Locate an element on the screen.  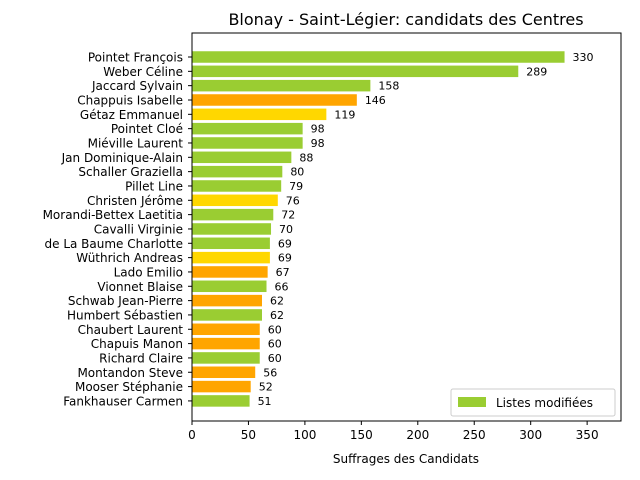
value-label: 158 is located at coordinates (388, 86).